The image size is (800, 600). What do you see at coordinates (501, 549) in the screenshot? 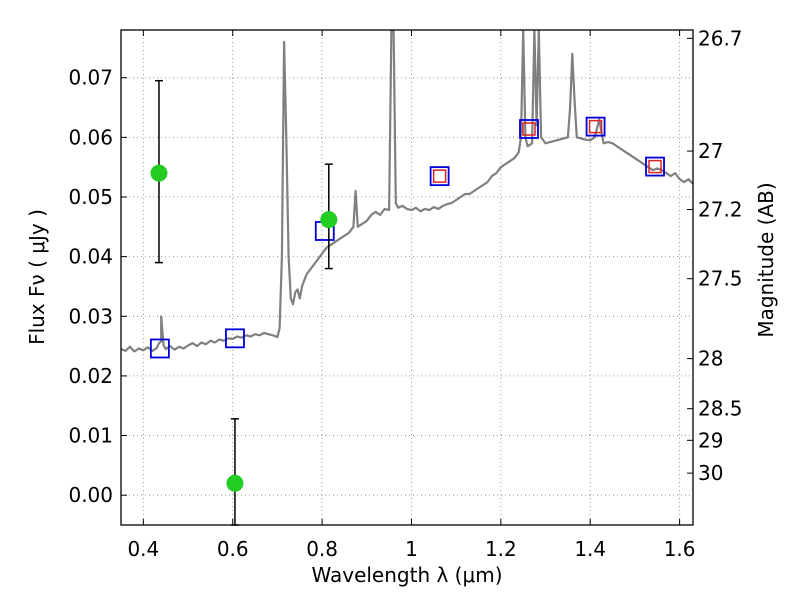
I see `x-tick-label: 1.2` at bounding box center [501, 549].